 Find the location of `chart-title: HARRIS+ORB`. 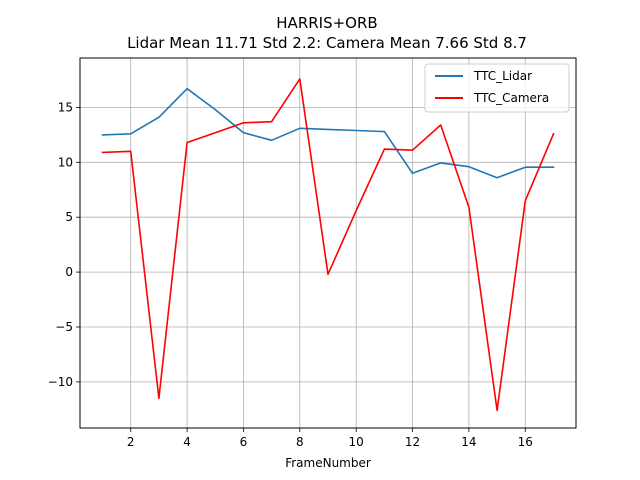

chart-title: HARRIS+ORB is located at coordinates (326, 23).